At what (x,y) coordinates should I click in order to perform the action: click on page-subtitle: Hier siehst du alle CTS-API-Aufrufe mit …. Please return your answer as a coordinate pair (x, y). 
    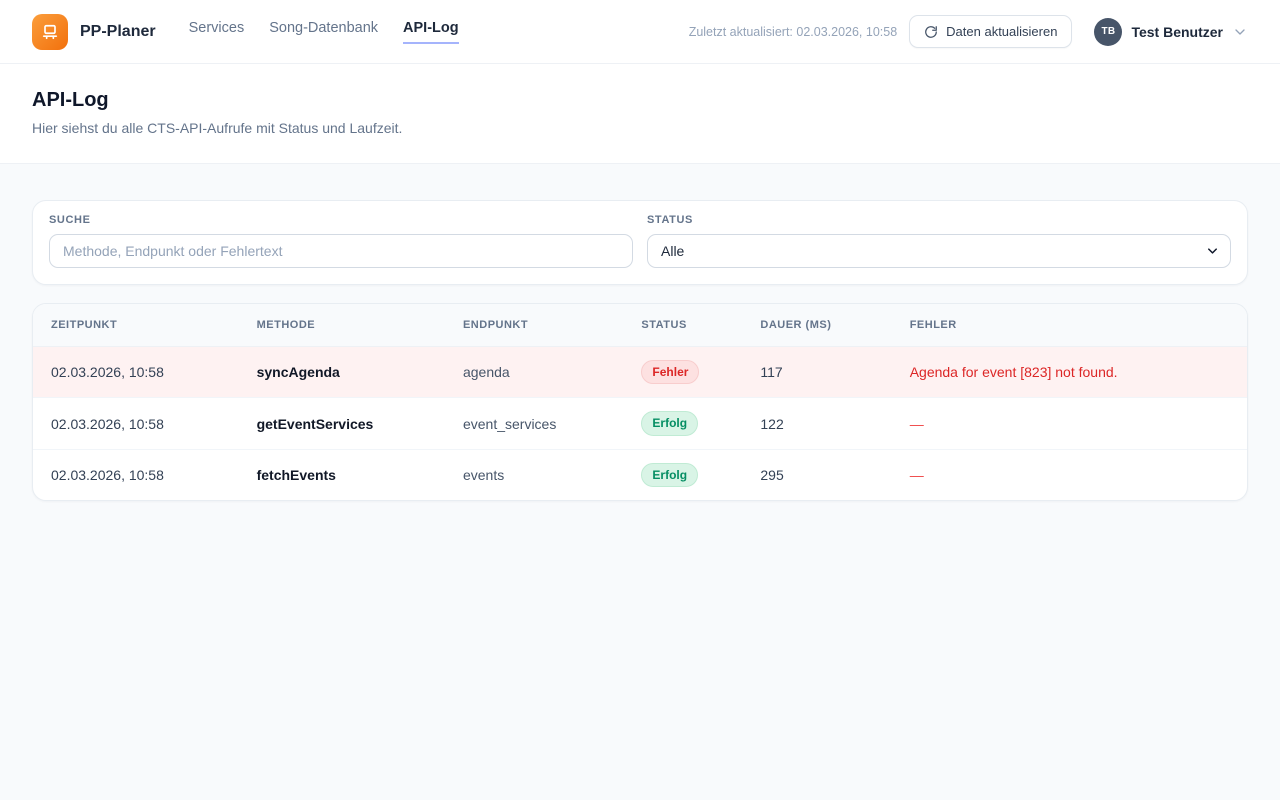
    Looking at the image, I should click on (217, 128).